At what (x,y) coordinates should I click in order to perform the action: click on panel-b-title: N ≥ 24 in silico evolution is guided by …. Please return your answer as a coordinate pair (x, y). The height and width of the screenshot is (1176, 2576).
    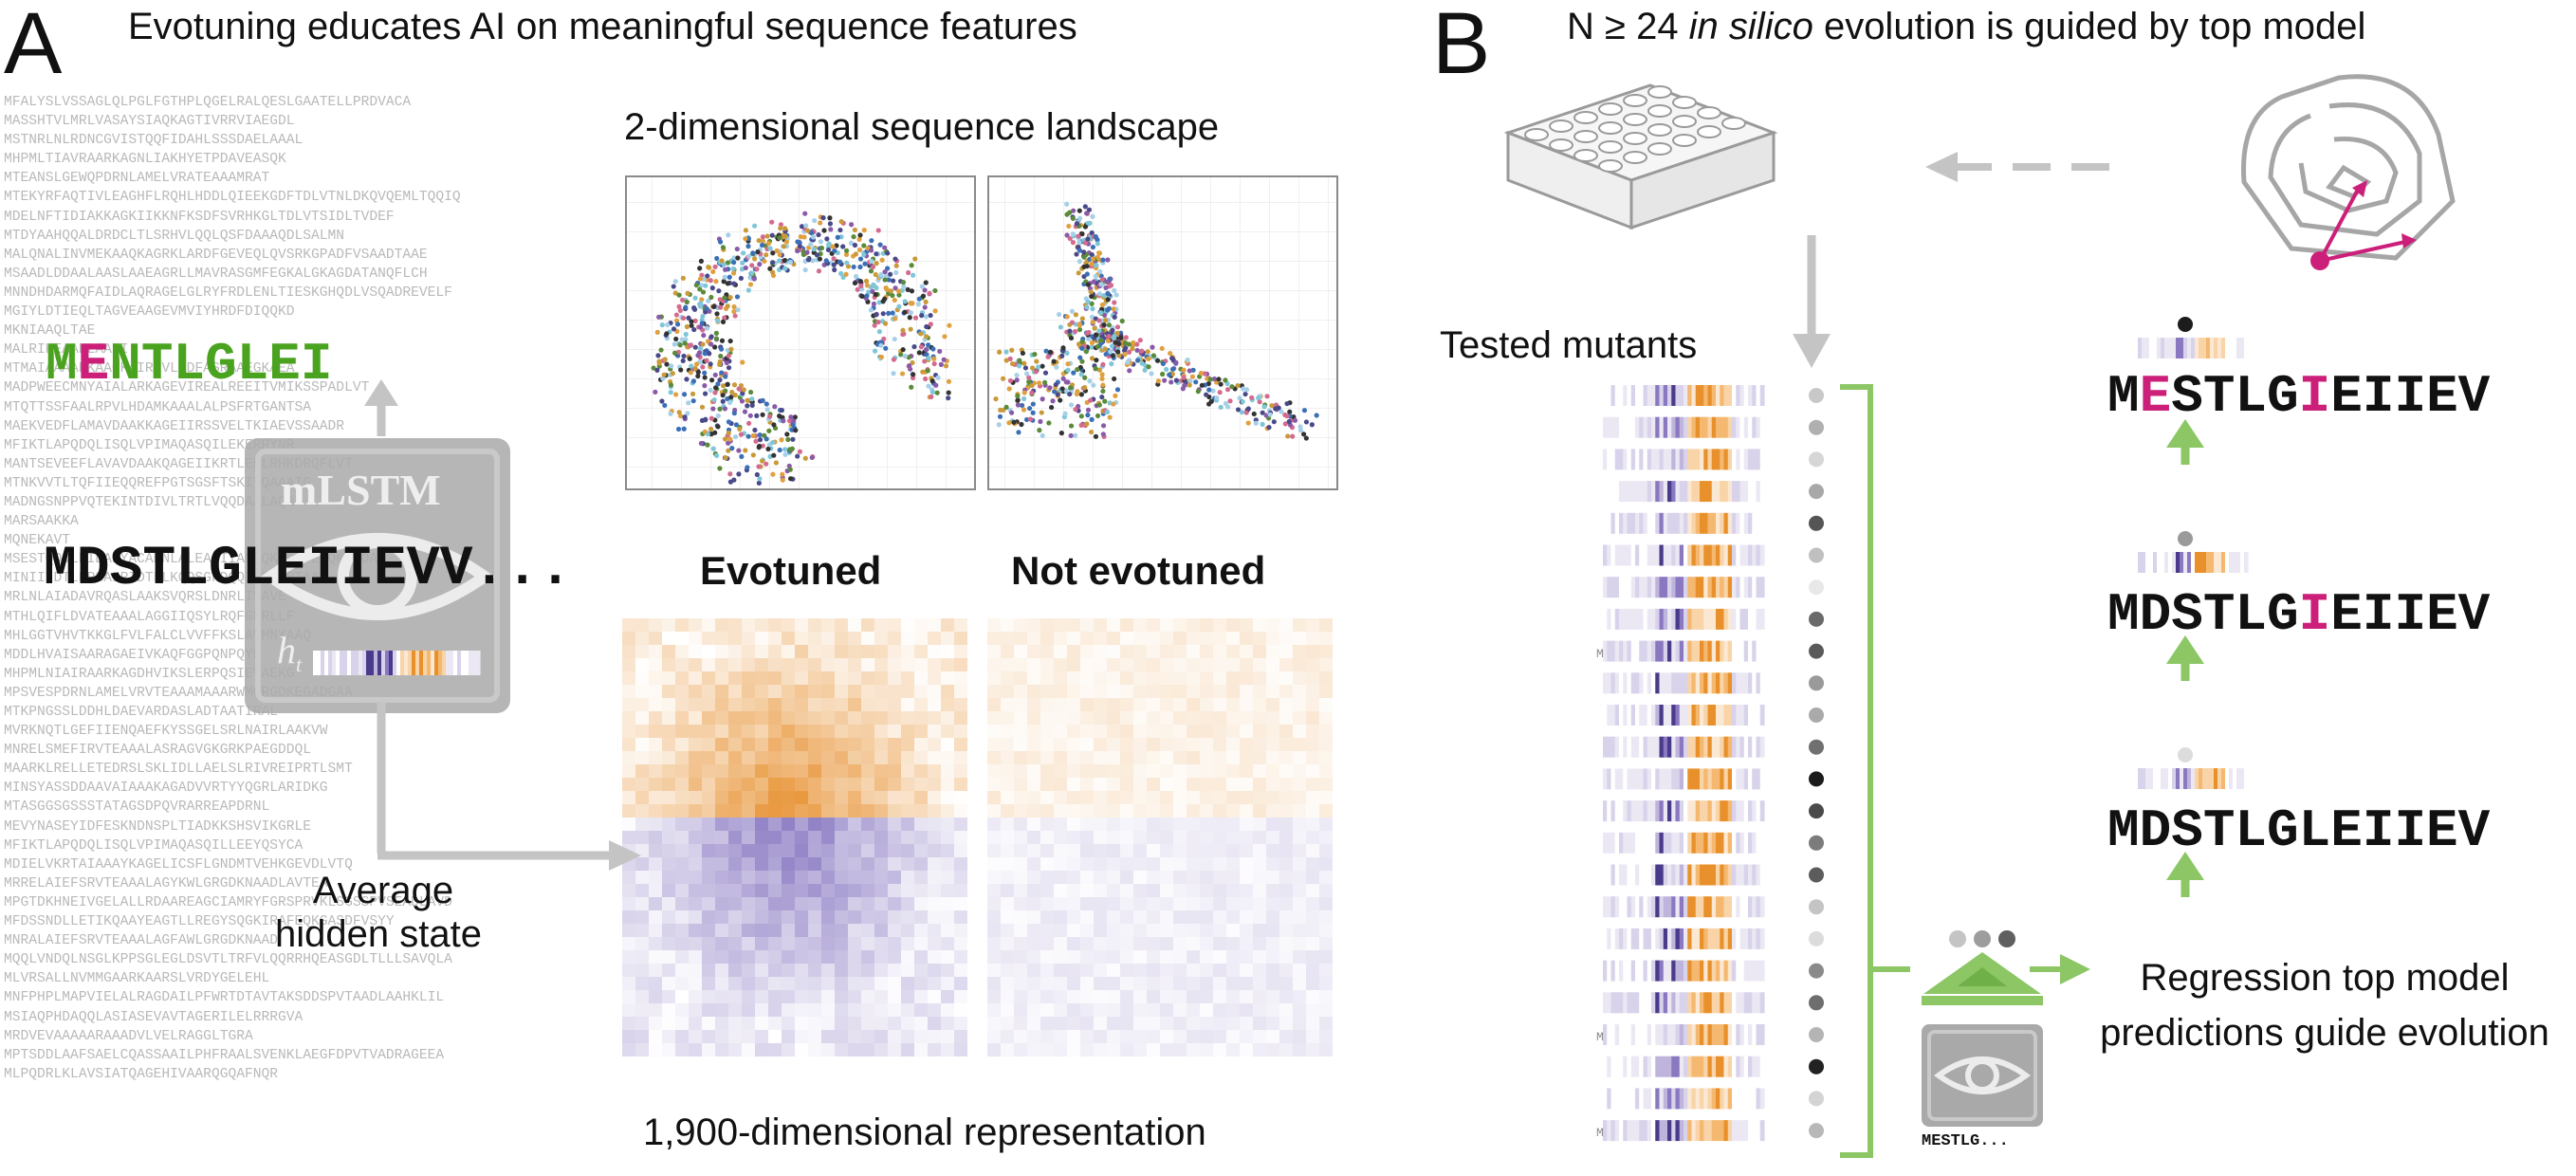
    Looking at the image, I should click on (1966, 27).